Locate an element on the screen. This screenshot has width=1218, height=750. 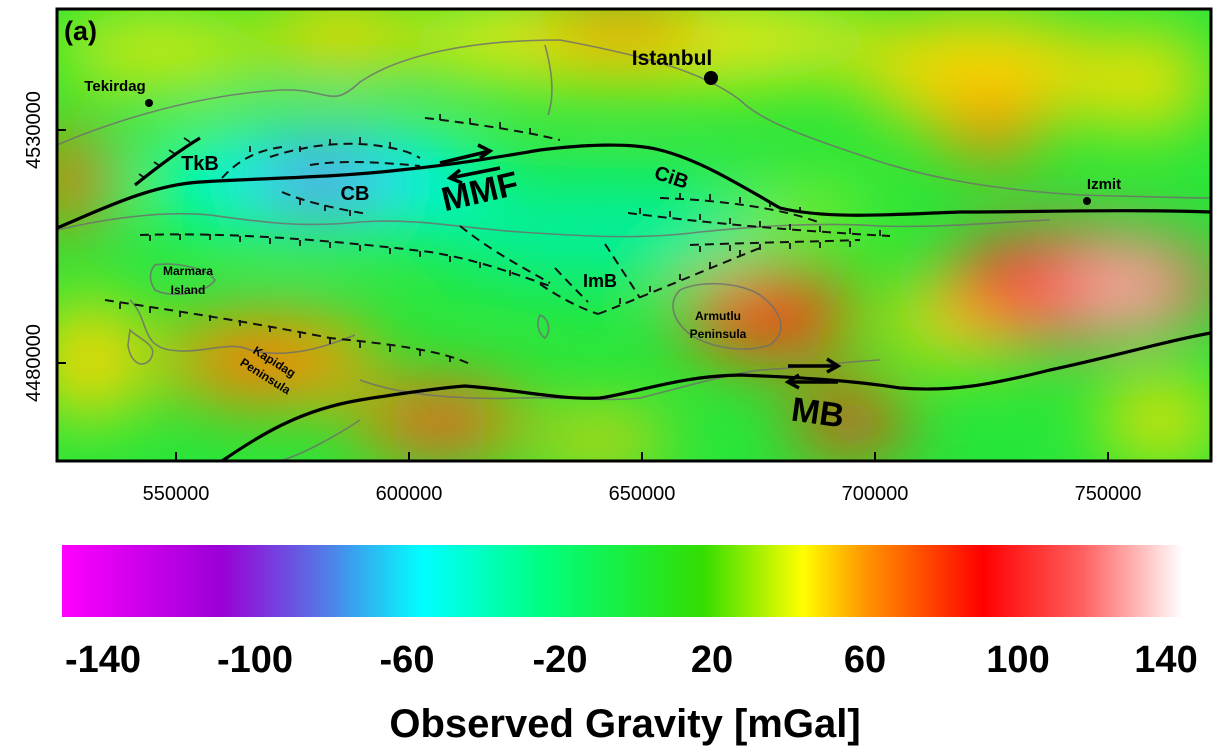
colorbar-title: Observed Gravity [mGal] is located at coordinates (624, 724).